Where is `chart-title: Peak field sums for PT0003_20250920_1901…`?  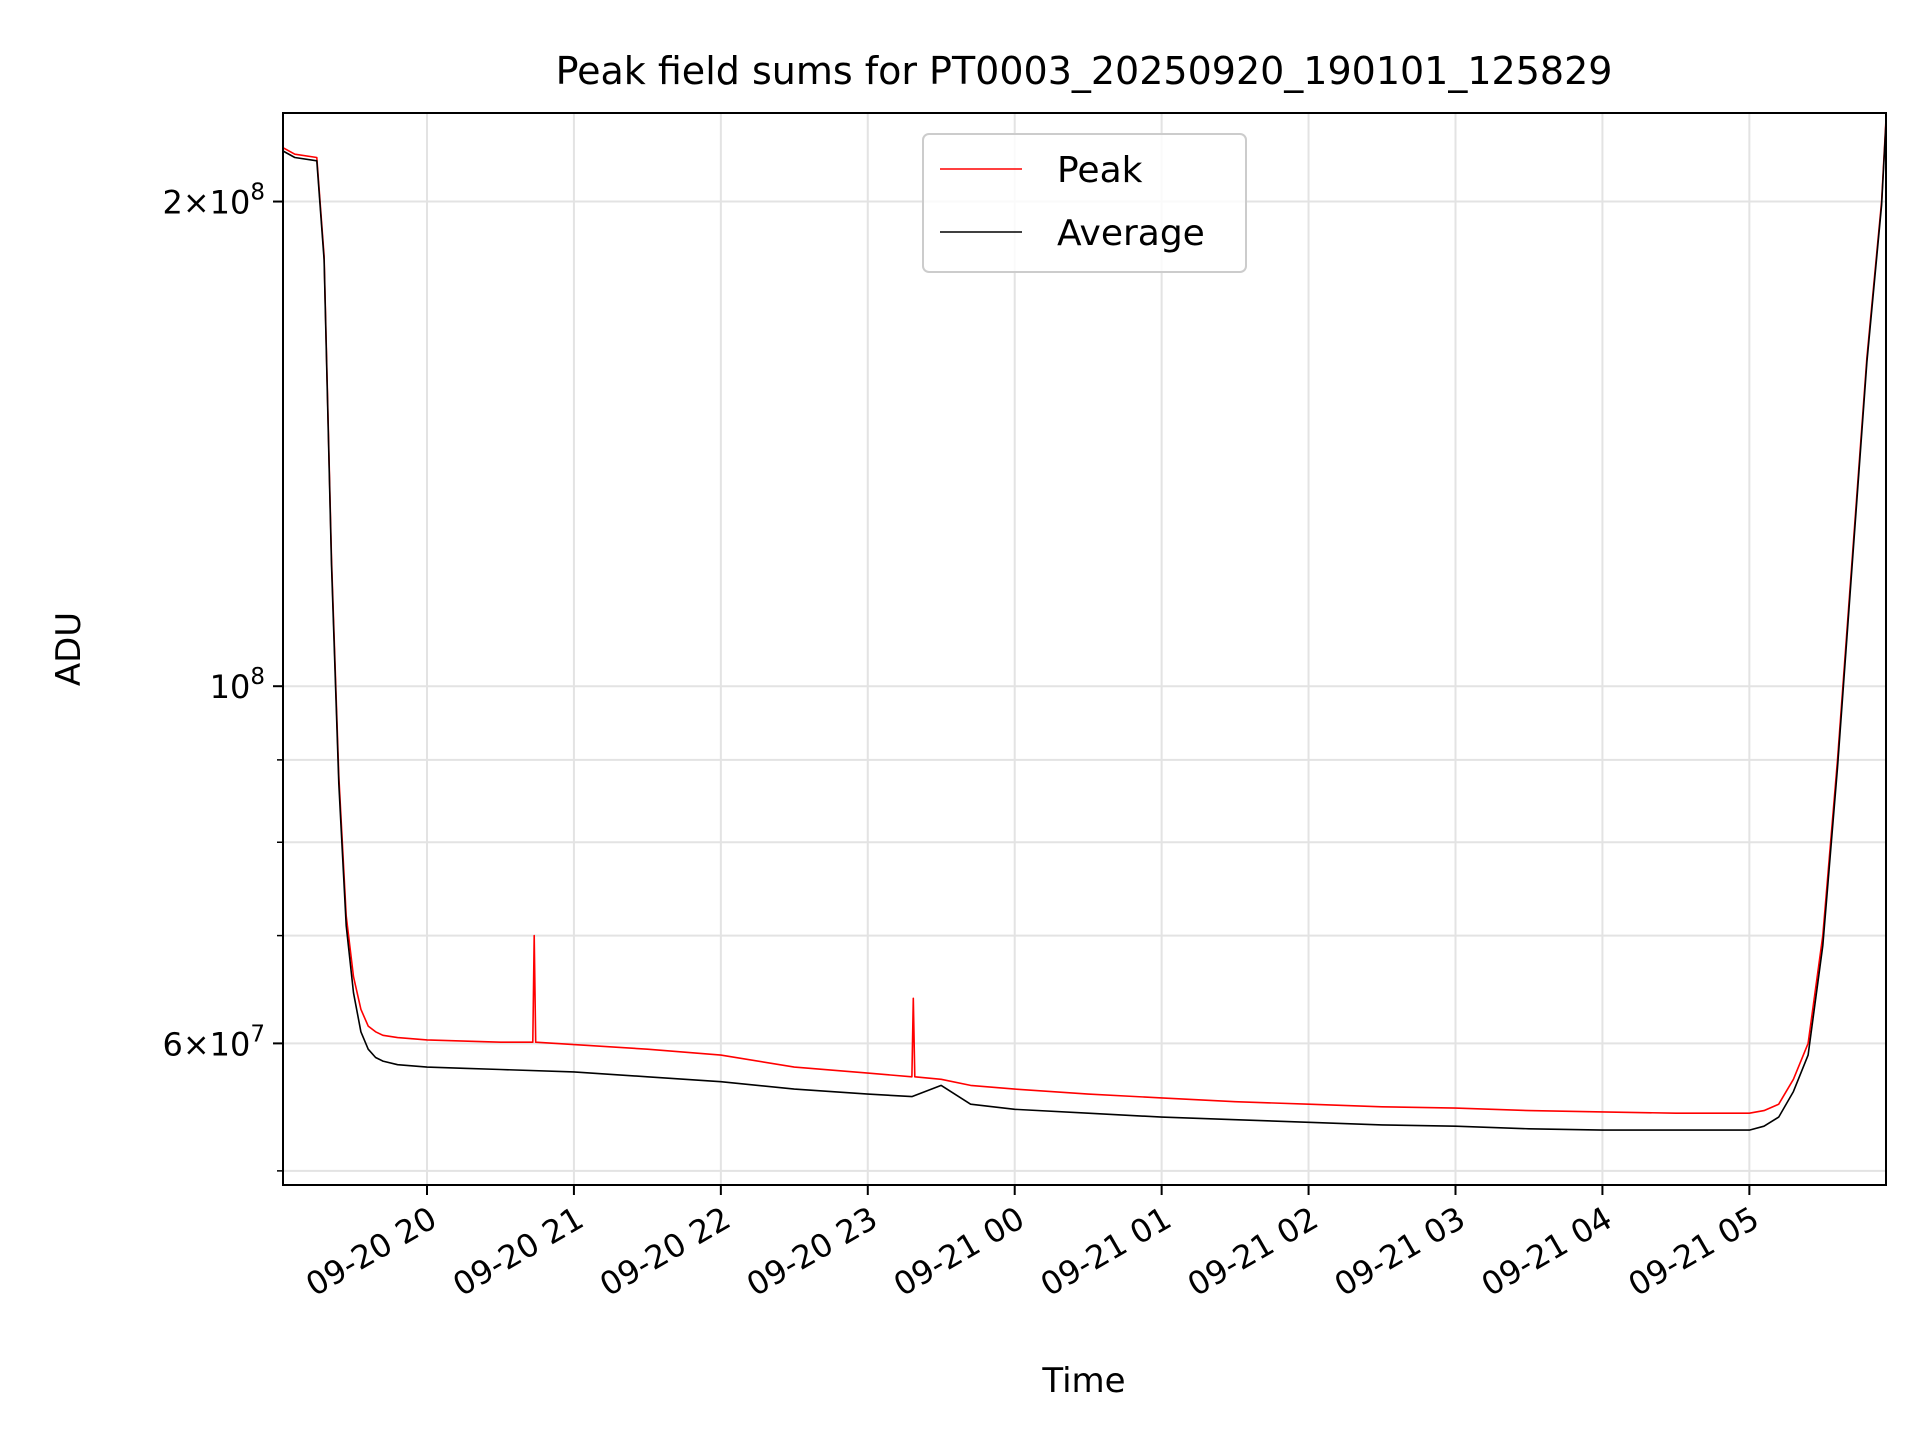 chart-title: Peak field sums for PT0003_20250920_1901… is located at coordinates (1084, 71).